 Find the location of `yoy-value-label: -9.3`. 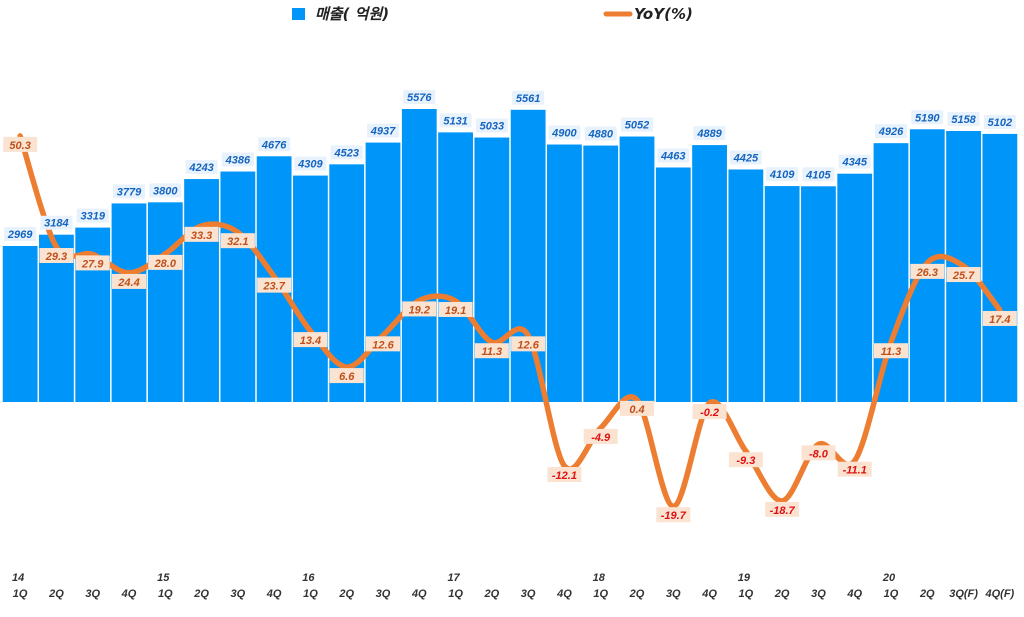

yoy-value-label: -9.3 is located at coordinates (745, 461).